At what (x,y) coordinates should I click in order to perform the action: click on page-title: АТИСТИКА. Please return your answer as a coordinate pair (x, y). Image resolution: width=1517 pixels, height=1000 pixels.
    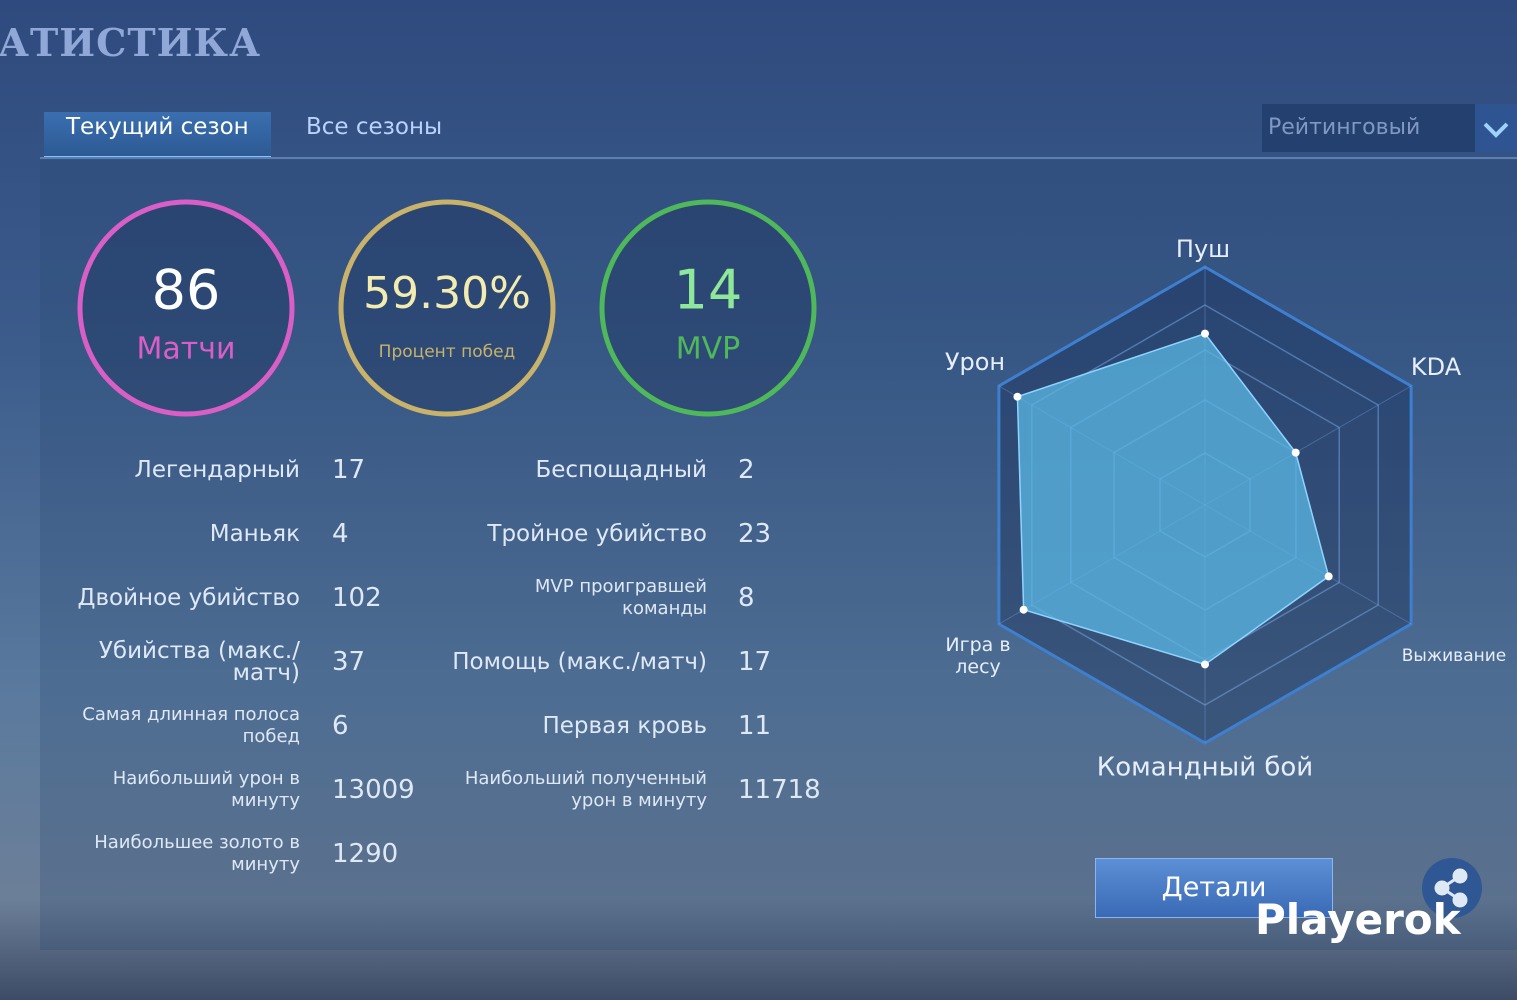
    Looking at the image, I should click on (131, 42).